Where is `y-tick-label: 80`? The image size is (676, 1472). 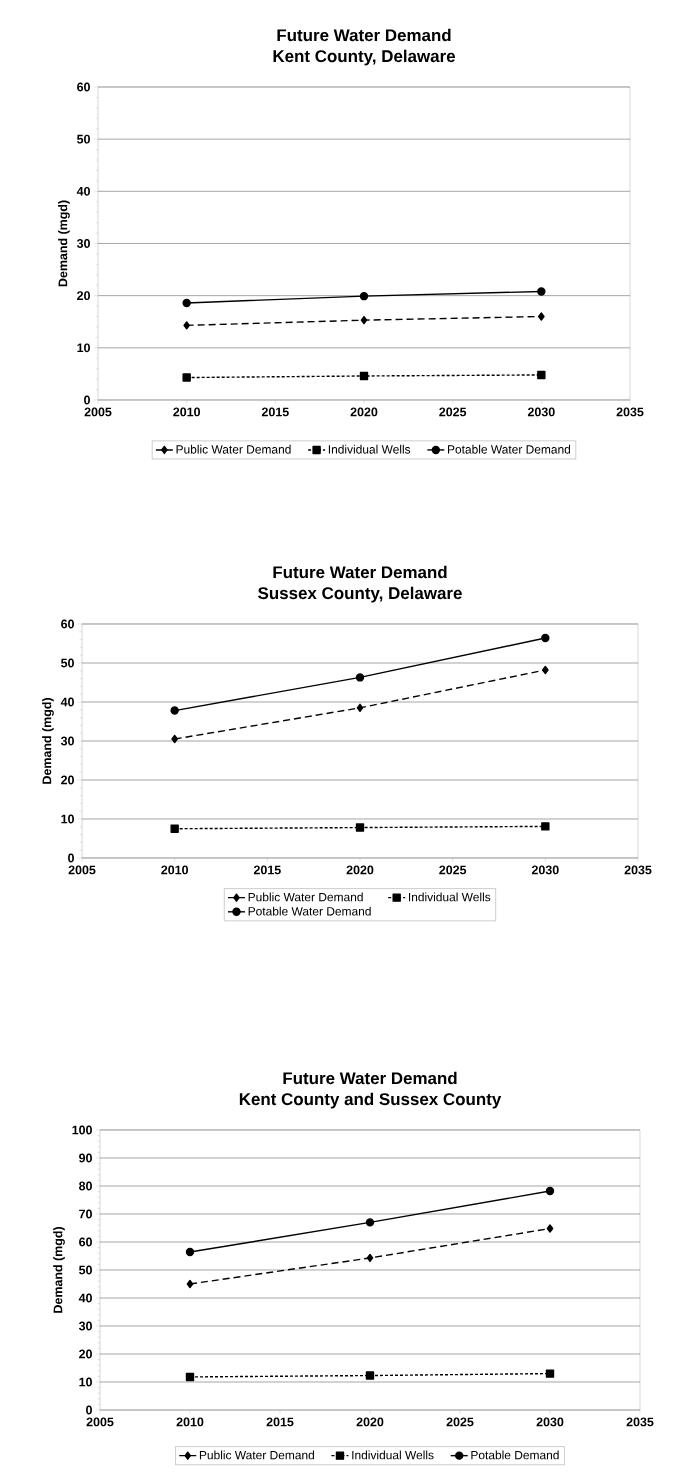
y-tick-label: 80 is located at coordinates (85, 1186).